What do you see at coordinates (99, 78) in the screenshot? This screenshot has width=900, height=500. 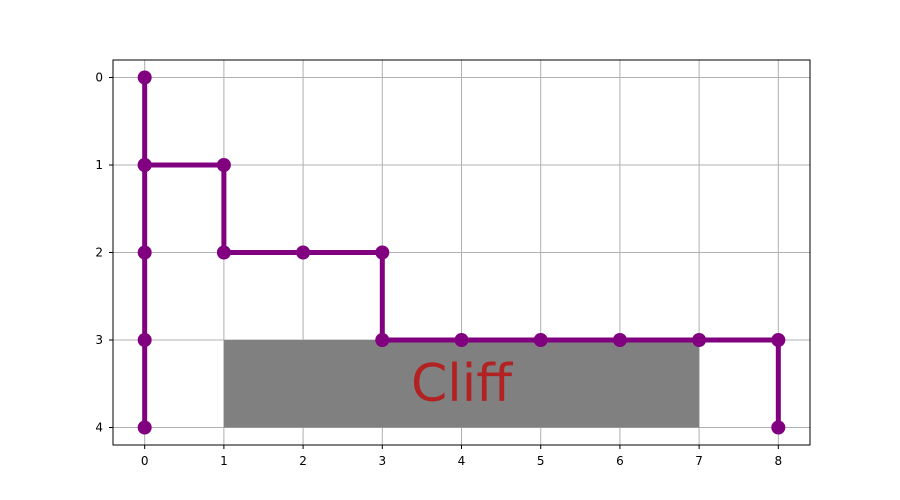 I see `y-tick-label: 0` at bounding box center [99, 78].